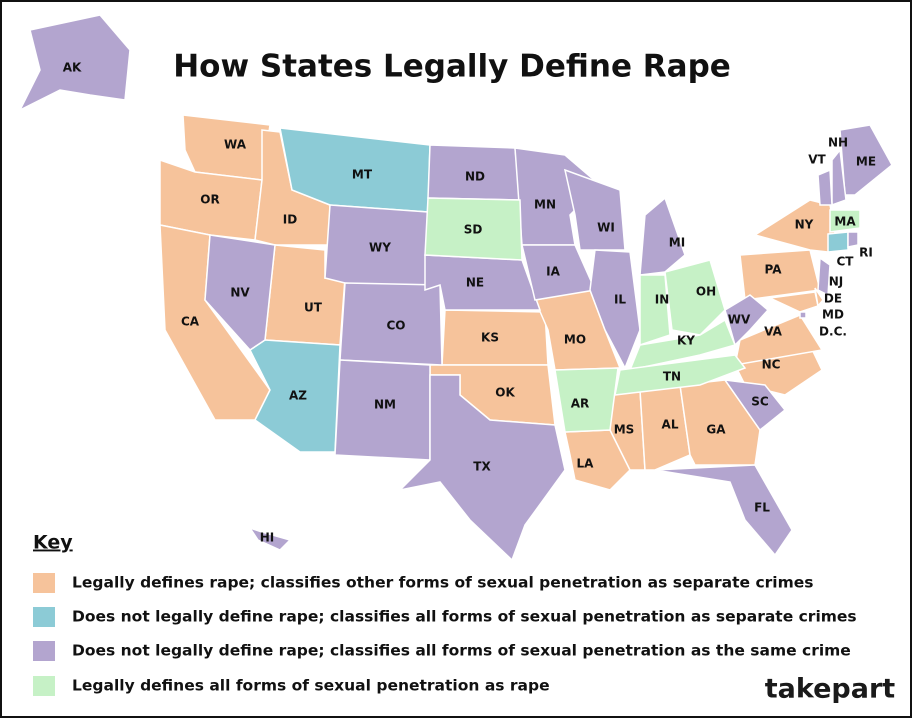 The width and height of the screenshot is (912, 722). I want to click on state-label: NY, so click(804, 225).